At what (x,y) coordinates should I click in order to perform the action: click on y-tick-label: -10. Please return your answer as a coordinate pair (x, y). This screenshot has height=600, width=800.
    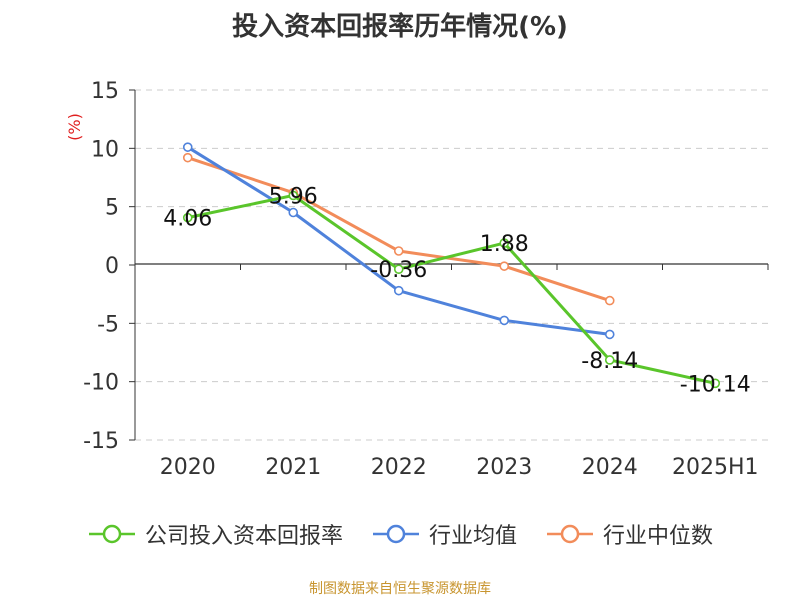
    Looking at the image, I should click on (101, 383).